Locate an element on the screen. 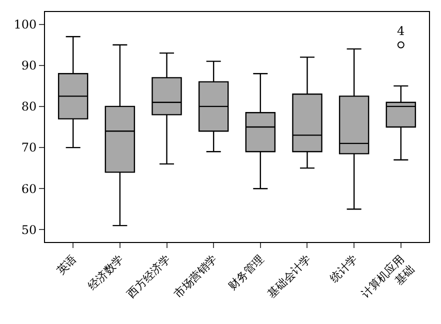  x-tick-label: 经济数学 is located at coordinates (106, 272).